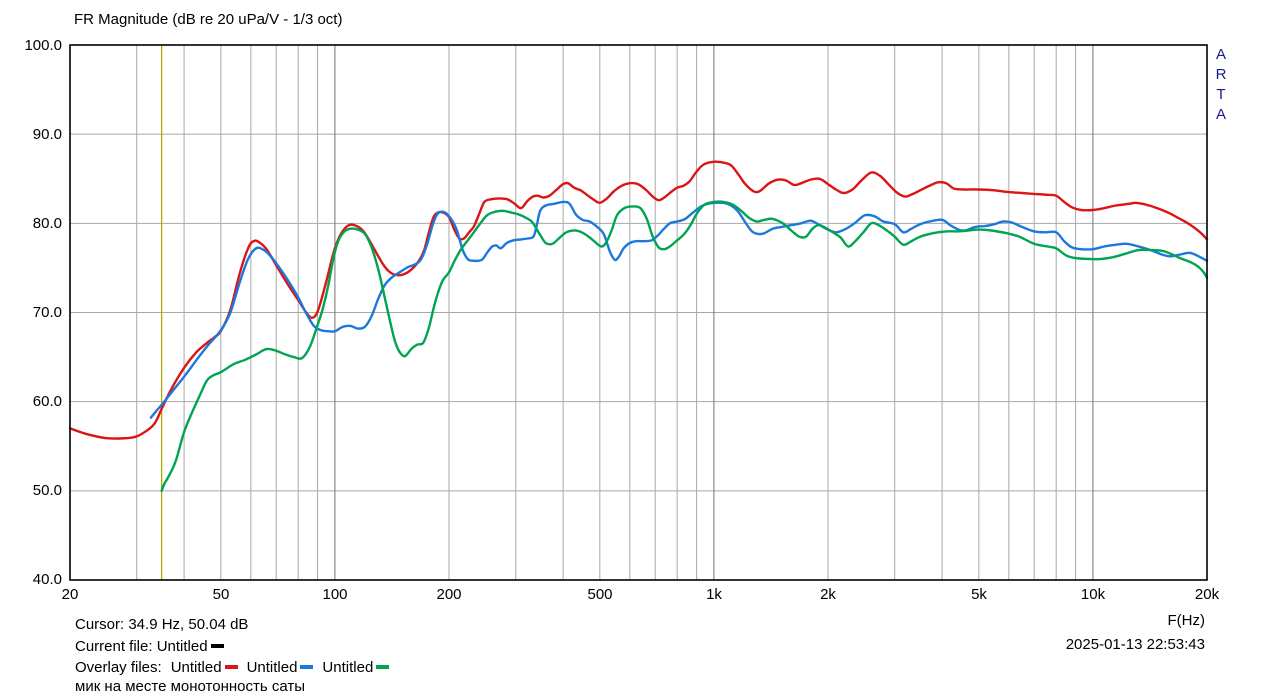 The image size is (1279, 699). I want to click on x-axis-tick-label: 100, so click(335, 594).